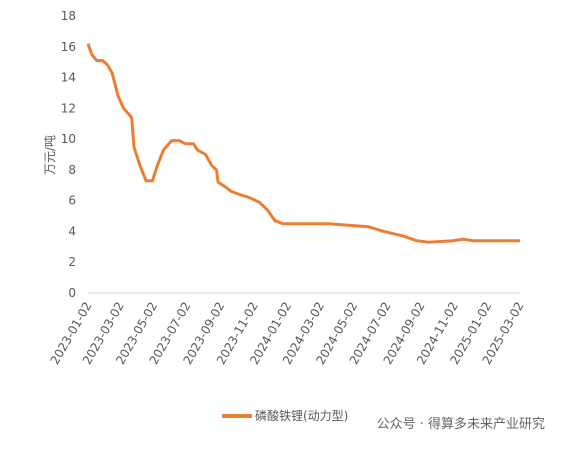 The height and width of the screenshot is (450, 563). Describe the element at coordinates (68, 108) in the screenshot. I see `y-tick-label: 12` at that location.